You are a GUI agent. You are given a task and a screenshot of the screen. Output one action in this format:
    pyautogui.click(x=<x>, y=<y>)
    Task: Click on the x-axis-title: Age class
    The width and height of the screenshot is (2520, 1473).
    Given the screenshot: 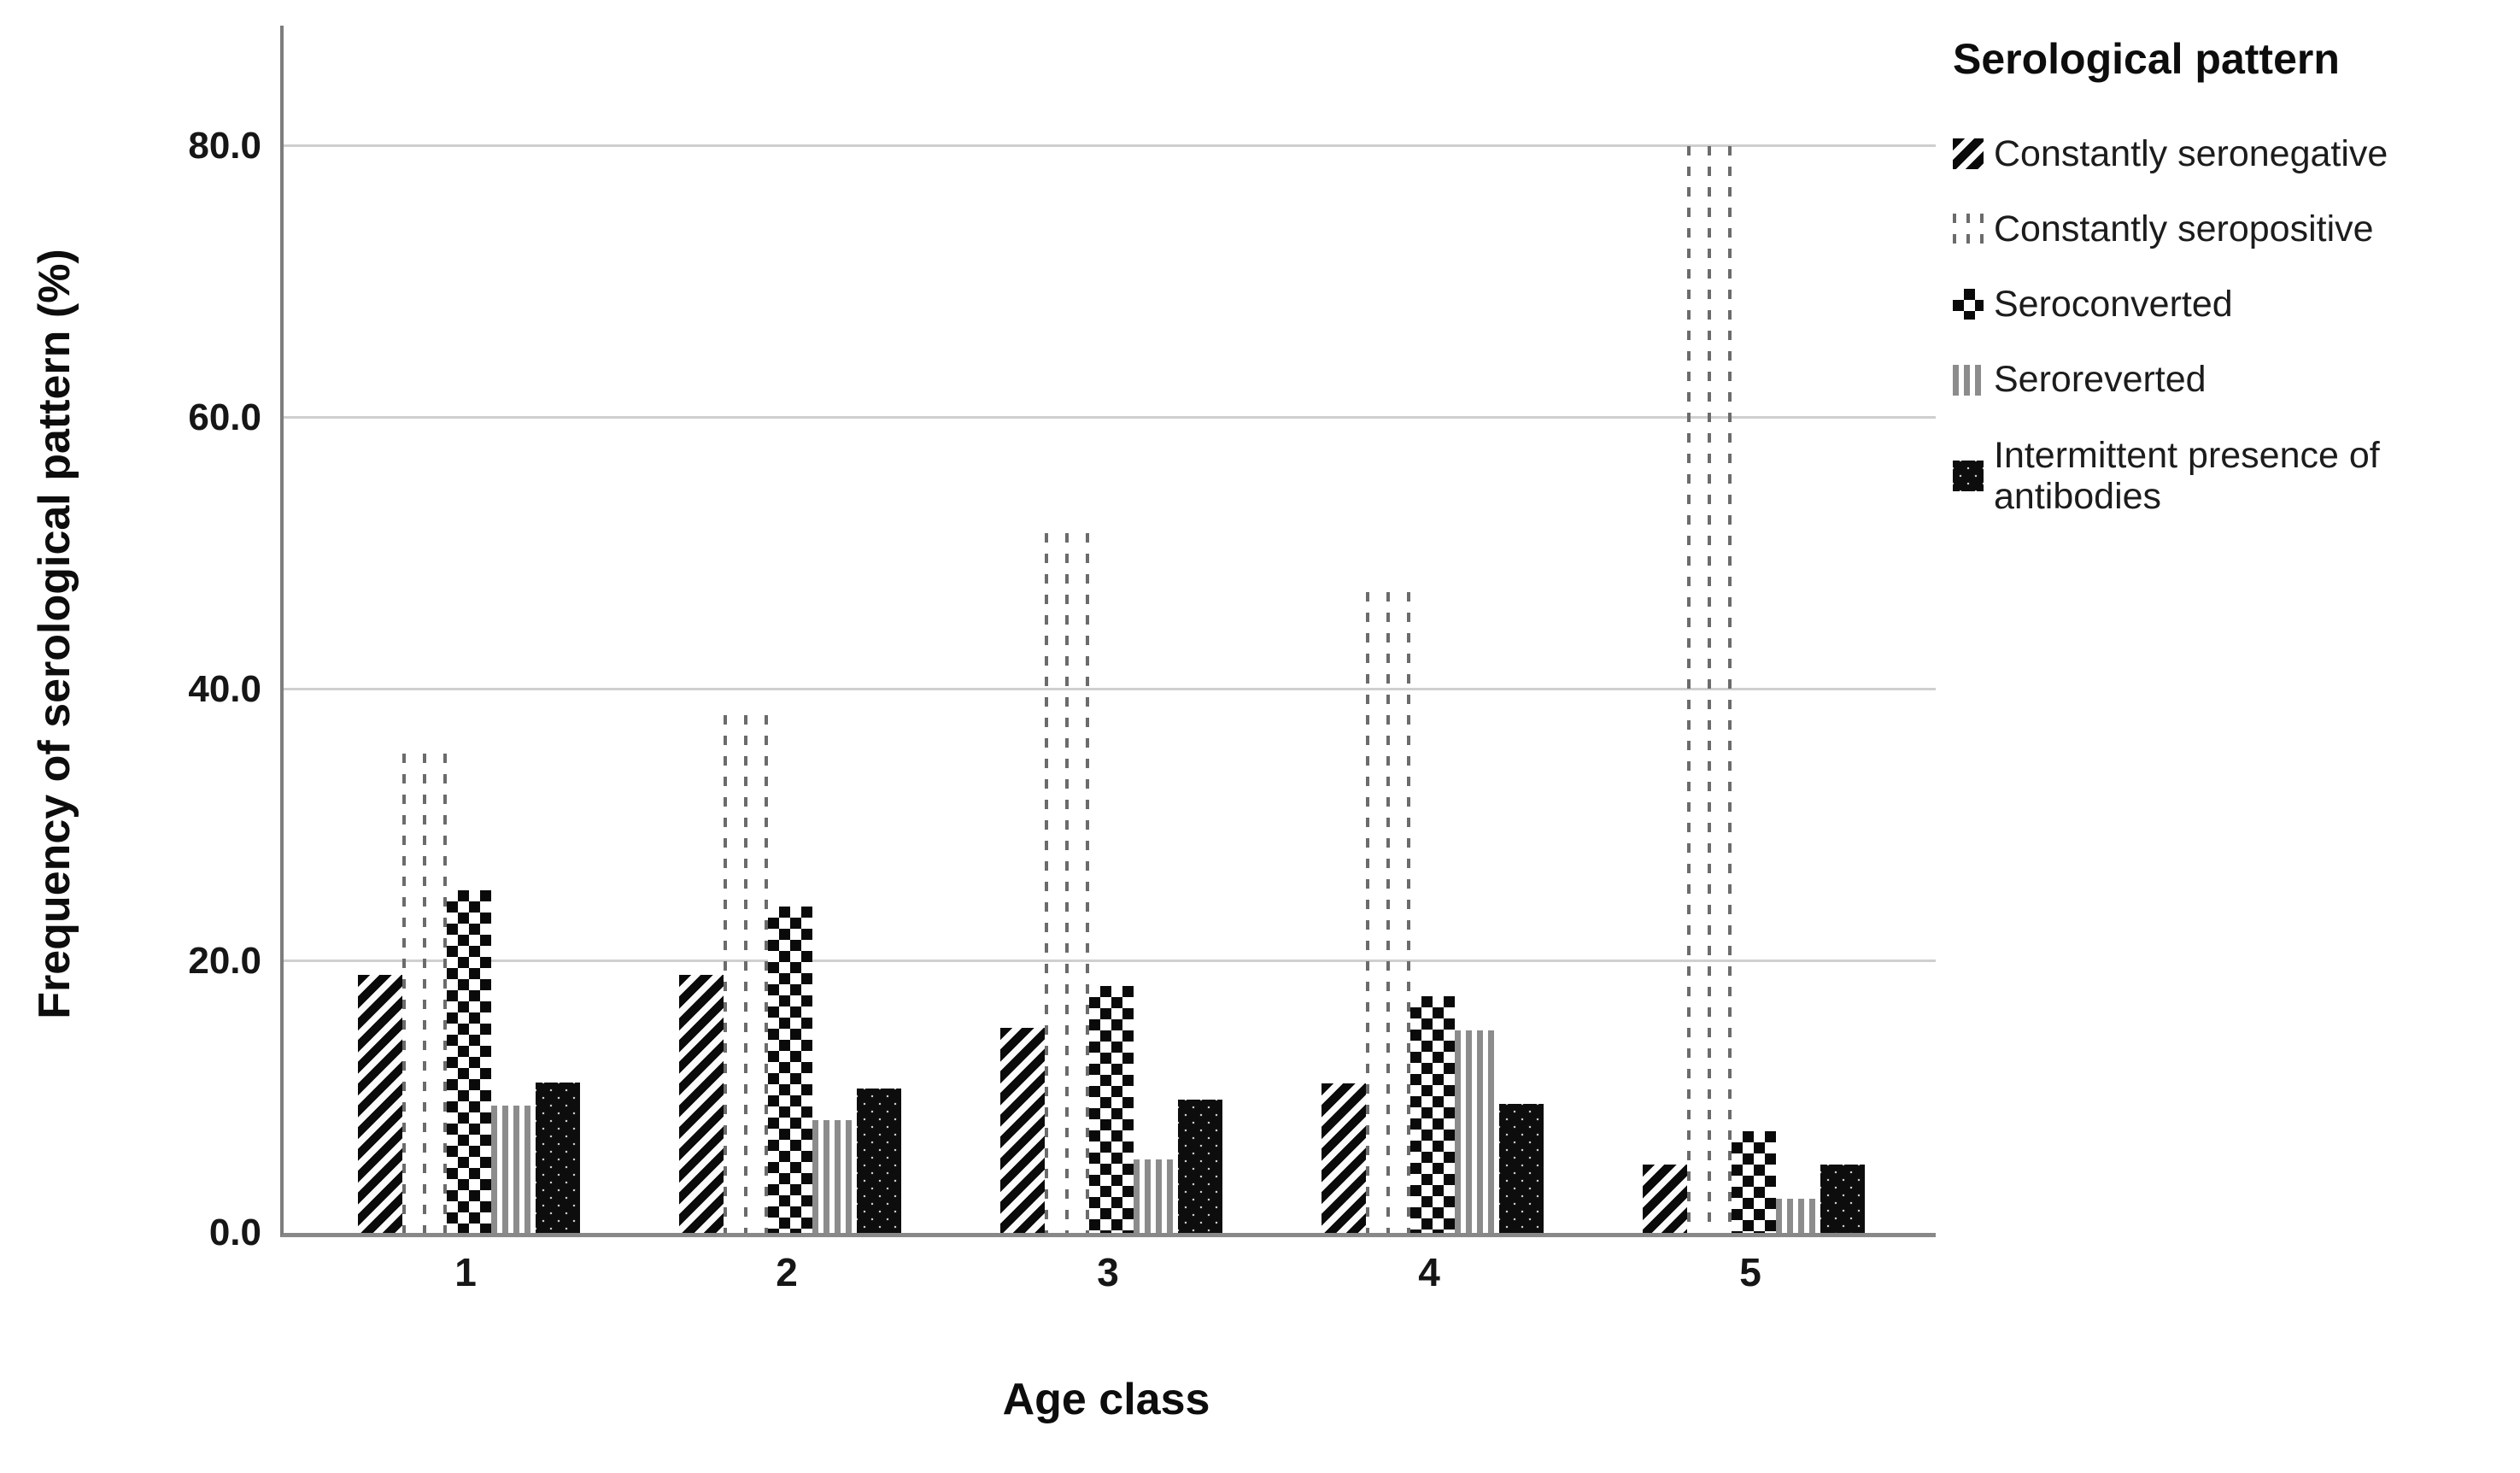 What is the action you would take?
    pyautogui.click(x=1106, y=1399)
    